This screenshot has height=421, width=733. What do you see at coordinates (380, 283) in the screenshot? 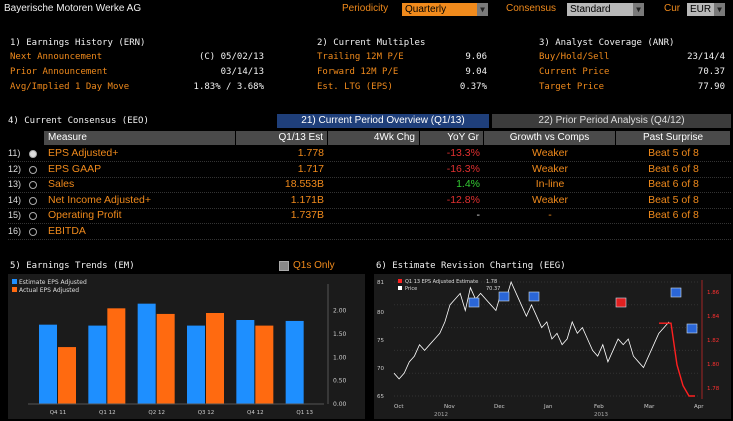
I see `y-tick-label-left: 81` at bounding box center [380, 283].